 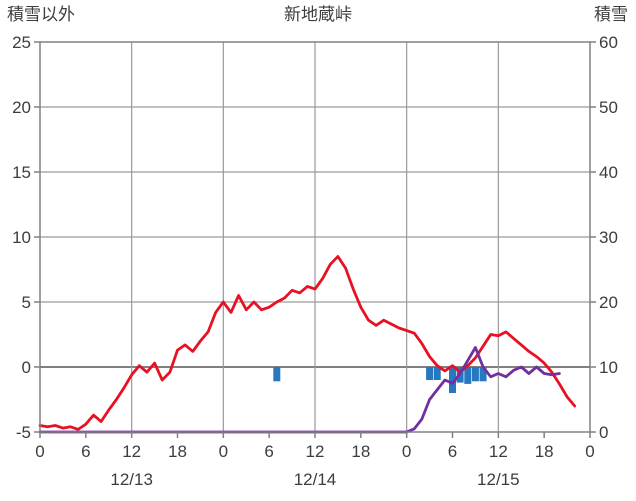 What do you see at coordinates (299, 390) in the screenshot?
I see `purple-line` at bounding box center [299, 390].